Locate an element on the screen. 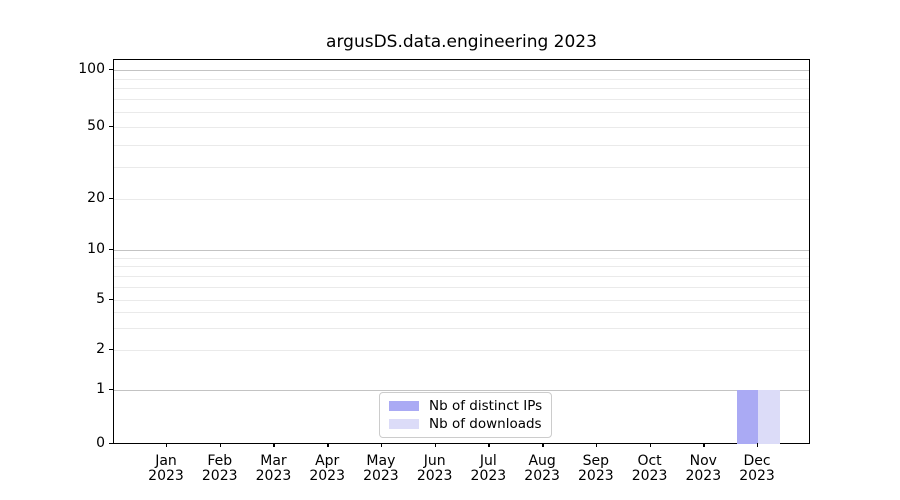 This screenshot has width=900, height=500. y-tick-label: 5 is located at coordinates (100, 299).